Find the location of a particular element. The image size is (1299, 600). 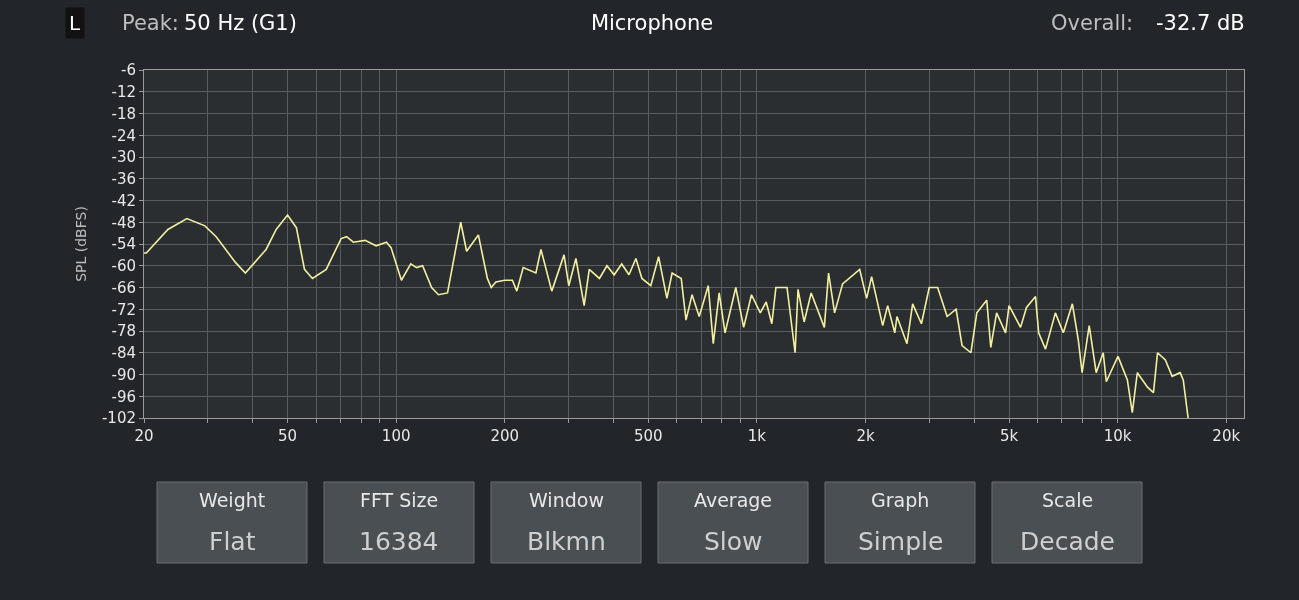

y-tick-label: -84 is located at coordinates (123, 353).